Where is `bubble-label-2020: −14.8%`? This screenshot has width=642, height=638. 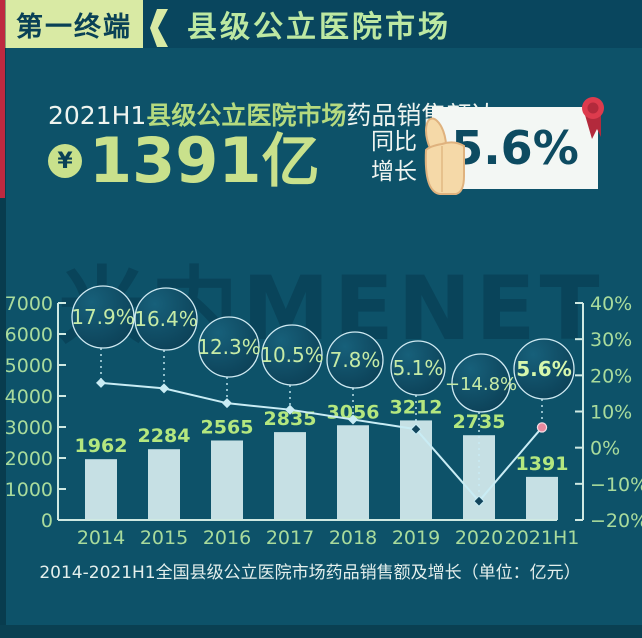 bubble-label-2020: −14.8% is located at coordinates (481, 384).